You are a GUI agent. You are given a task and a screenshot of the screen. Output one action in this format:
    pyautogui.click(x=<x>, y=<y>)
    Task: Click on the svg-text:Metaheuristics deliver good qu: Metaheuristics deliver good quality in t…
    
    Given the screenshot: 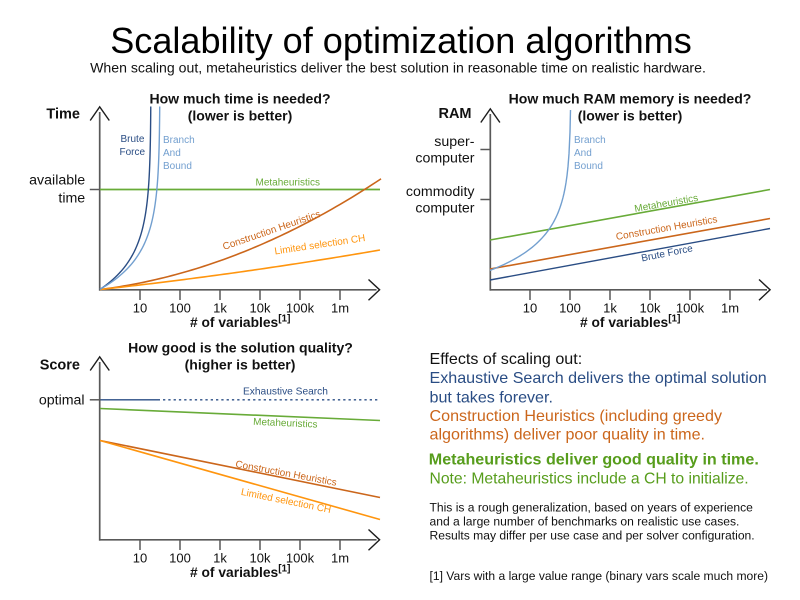 What is the action you would take?
    pyautogui.click(x=594, y=460)
    